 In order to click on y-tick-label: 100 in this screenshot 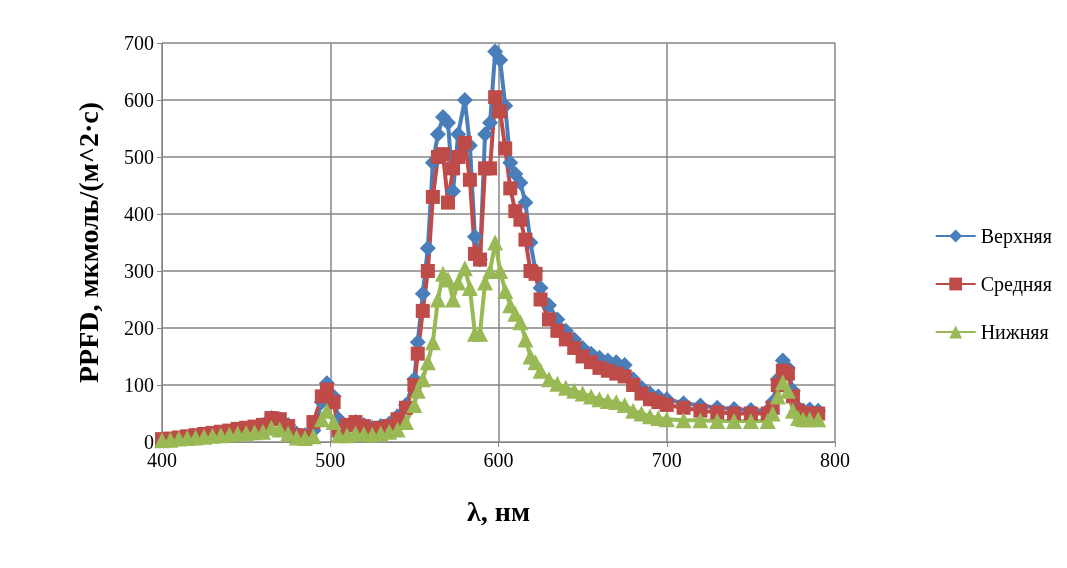, I will do `click(139, 385)`.